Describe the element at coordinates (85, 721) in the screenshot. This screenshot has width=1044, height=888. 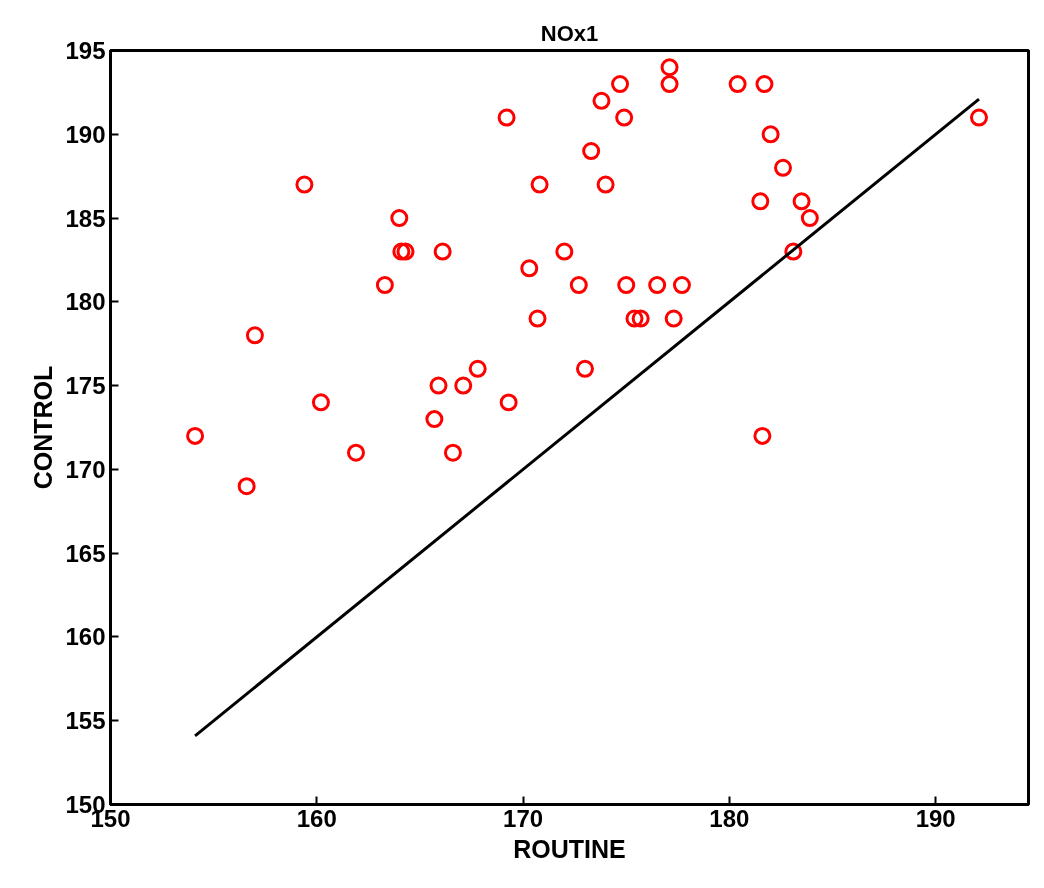
I see `y-tick-label: 155` at that location.